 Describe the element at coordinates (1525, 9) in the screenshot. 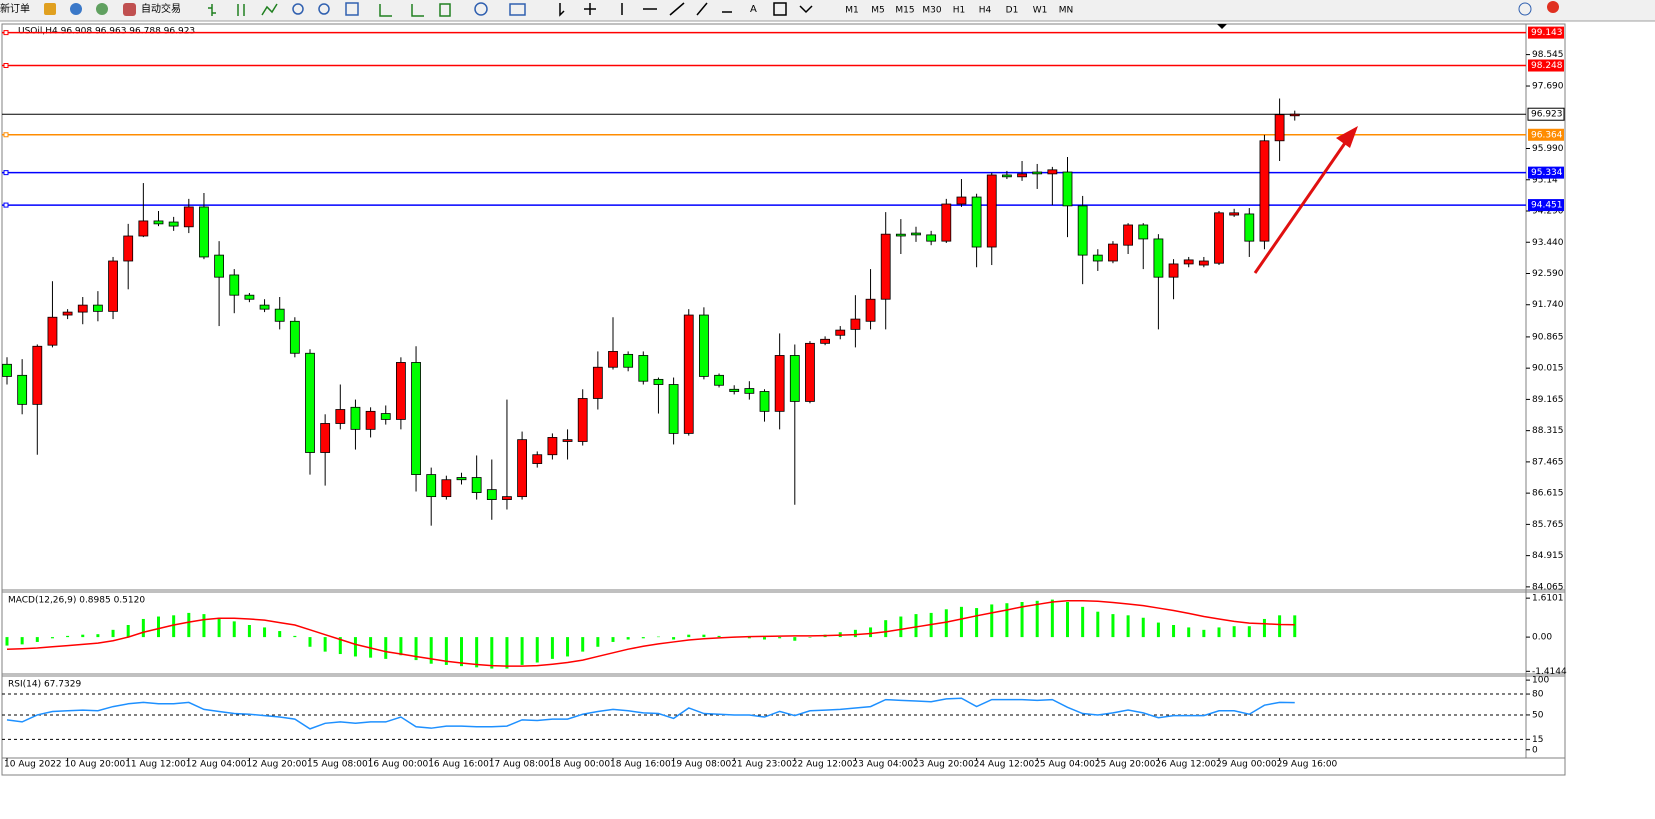

I see `search-icon` at that location.